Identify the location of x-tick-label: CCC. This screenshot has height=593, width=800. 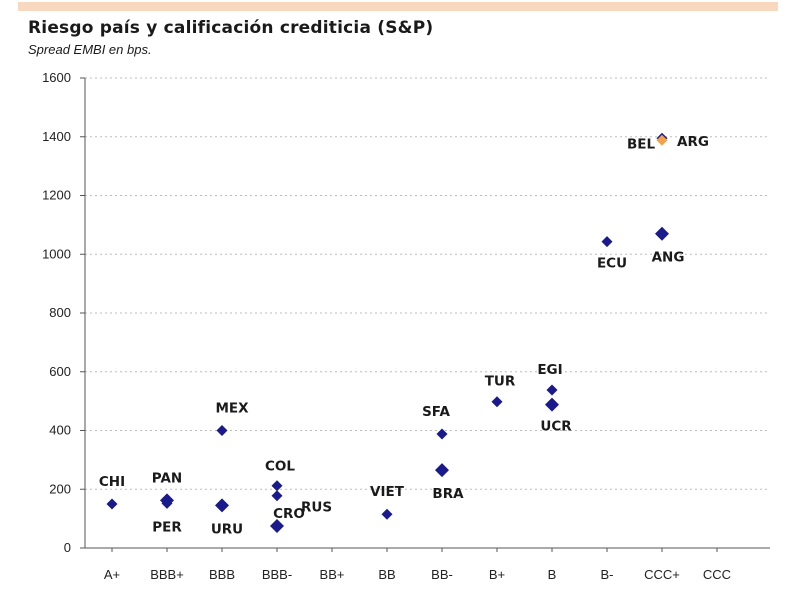
(717, 574).